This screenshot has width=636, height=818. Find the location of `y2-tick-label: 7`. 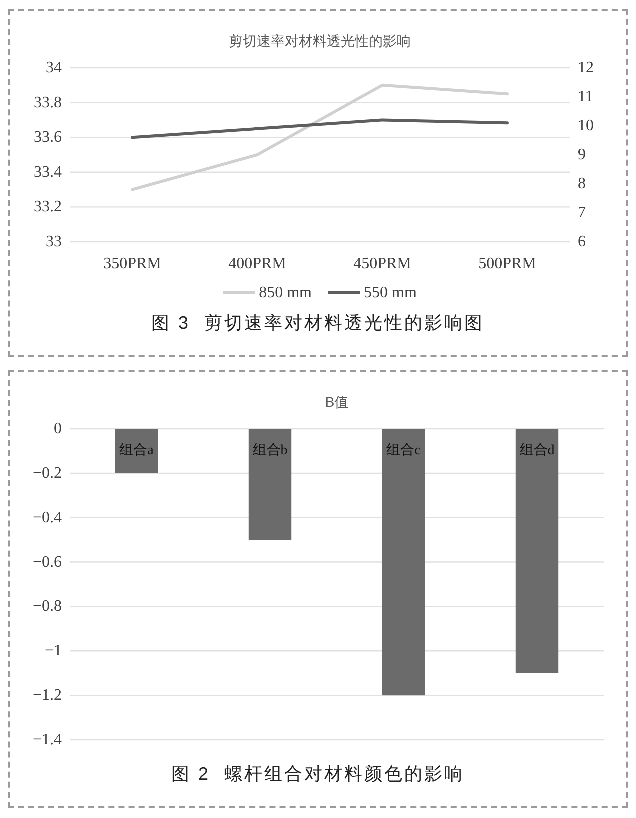

y2-tick-label: 7 is located at coordinates (582, 213).